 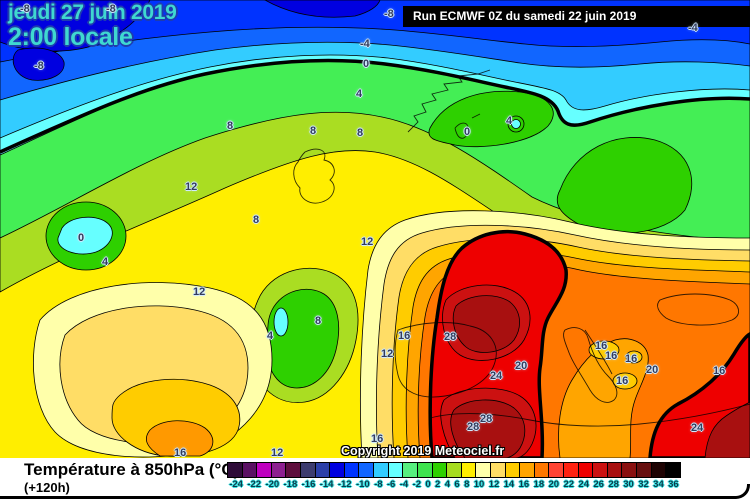 What do you see at coordinates (308, 484) in the screenshot?
I see `legend-value: -16` at bounding box center [308, 484].